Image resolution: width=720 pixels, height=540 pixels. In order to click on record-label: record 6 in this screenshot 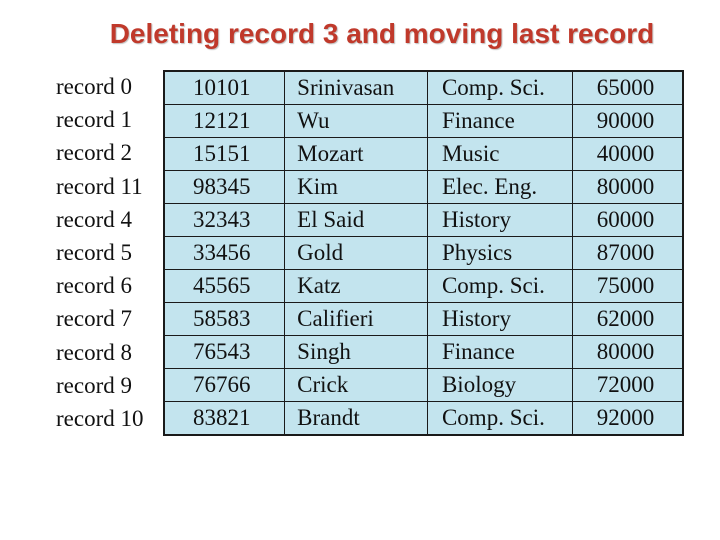, I will do `click(94, 286)`.